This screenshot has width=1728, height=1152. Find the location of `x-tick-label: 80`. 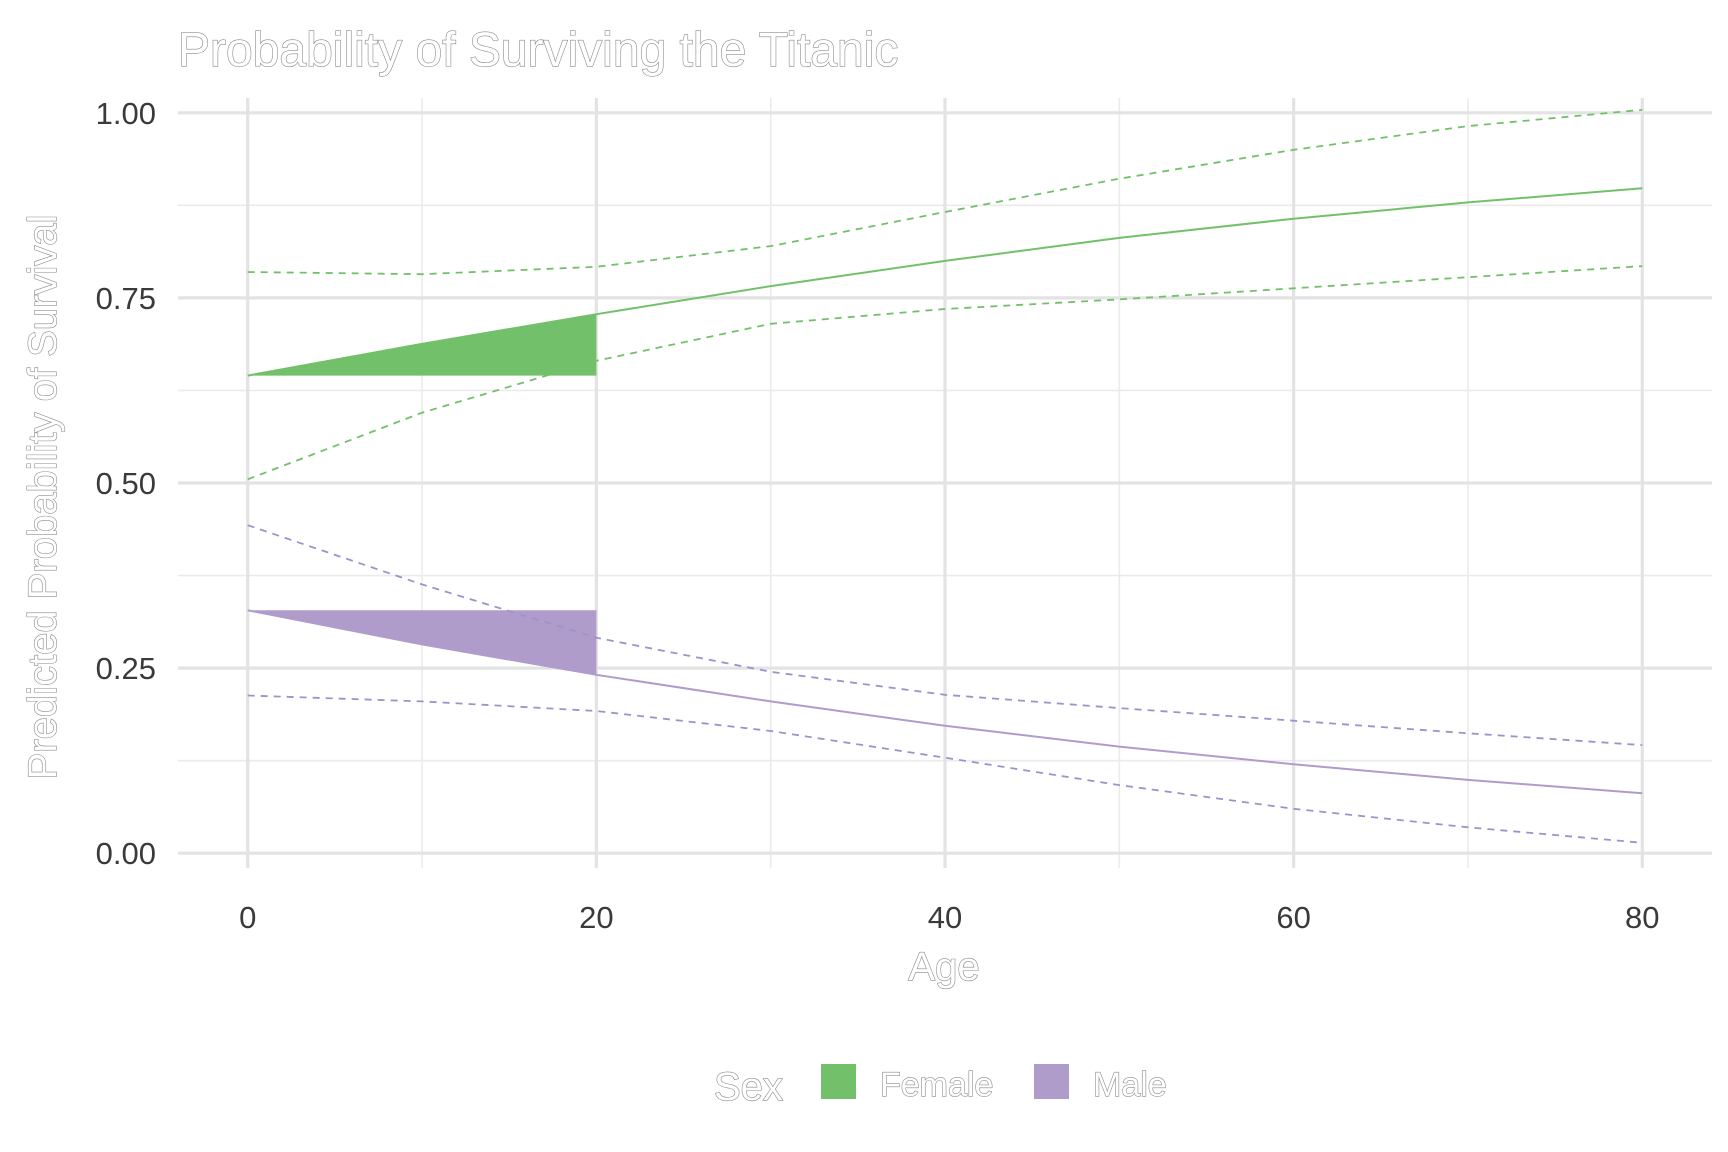

x-tick-label: 80 is located at coordinates (1642, 917).